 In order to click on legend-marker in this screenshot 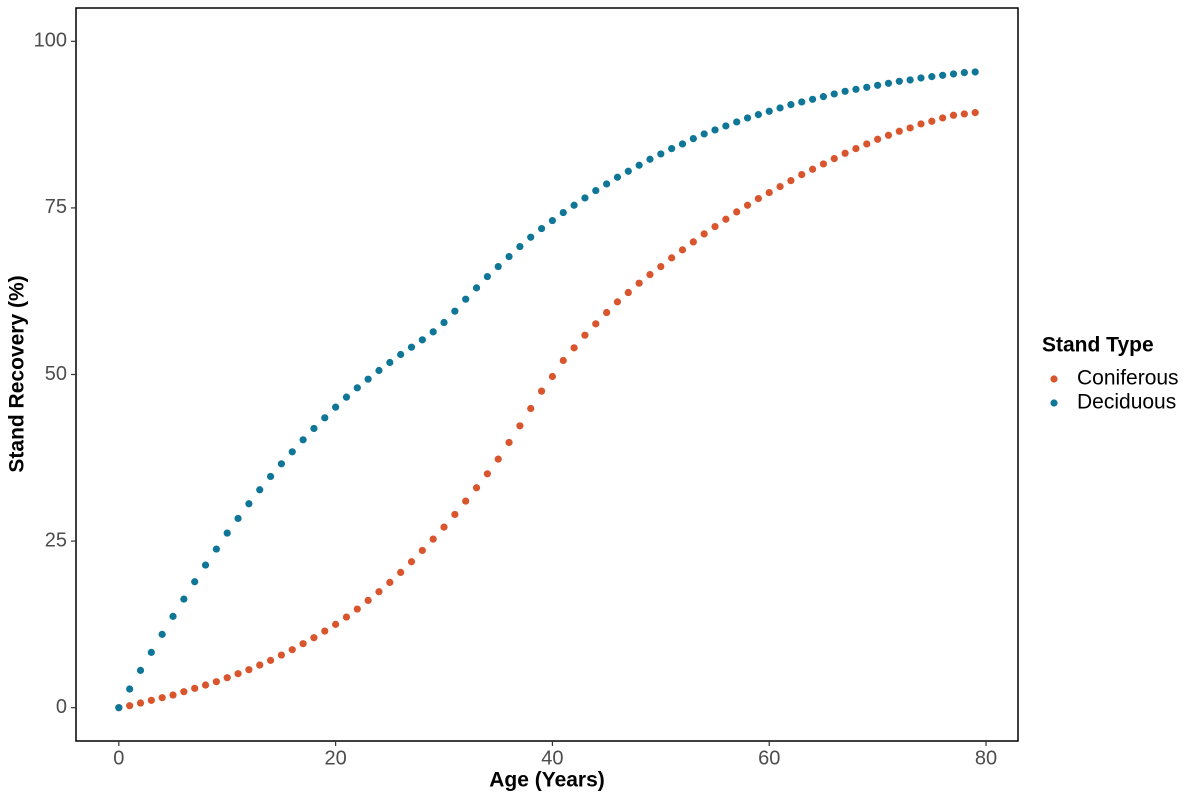, I will do `click(1054, 403)`.